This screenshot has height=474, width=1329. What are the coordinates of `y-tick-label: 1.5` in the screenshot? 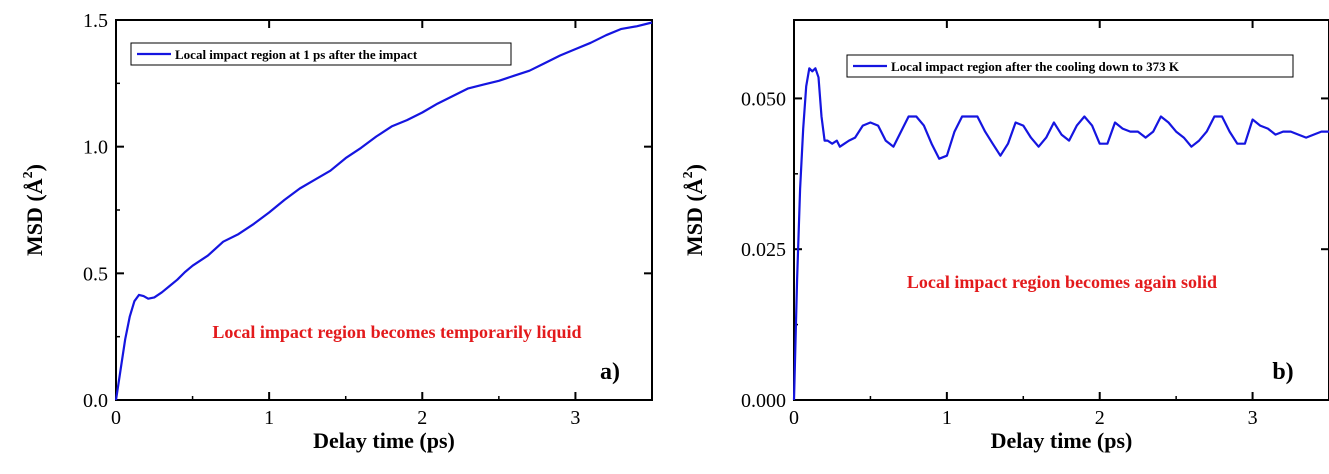 It's located at (95, 21).